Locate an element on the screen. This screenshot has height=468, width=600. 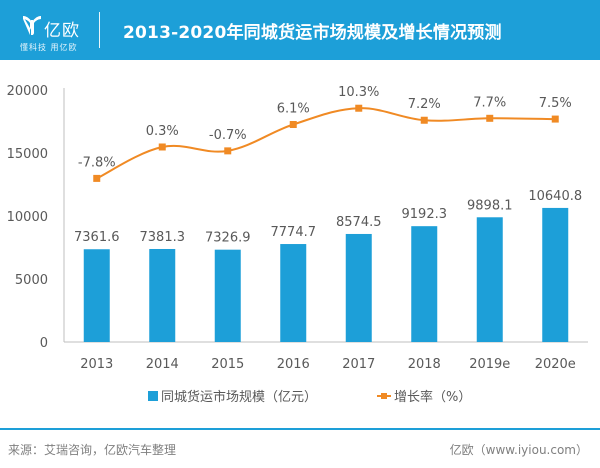
logo-icon is located at coordinates (32, 25).